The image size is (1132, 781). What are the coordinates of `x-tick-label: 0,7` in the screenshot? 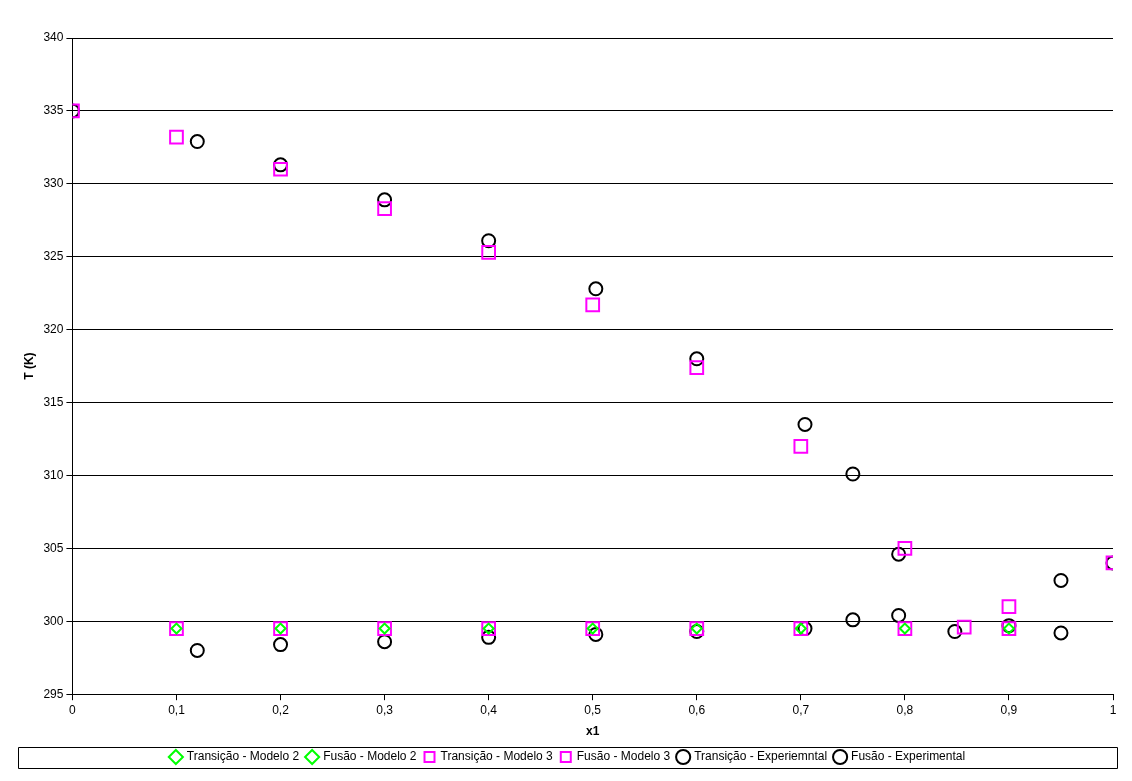 It's located at (801, 709).